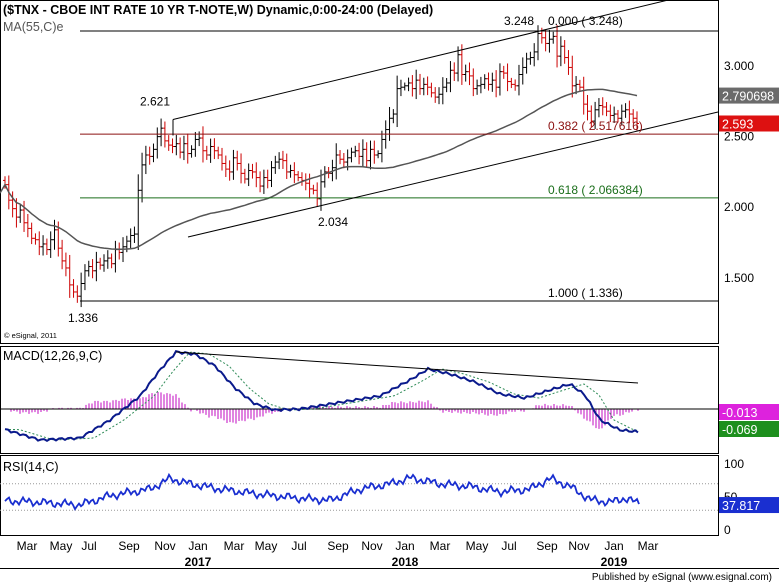  Describe the element at coordinates (30, 335) in the screenshot. I see `copyright-text: © eSignal, 2011` at that location.